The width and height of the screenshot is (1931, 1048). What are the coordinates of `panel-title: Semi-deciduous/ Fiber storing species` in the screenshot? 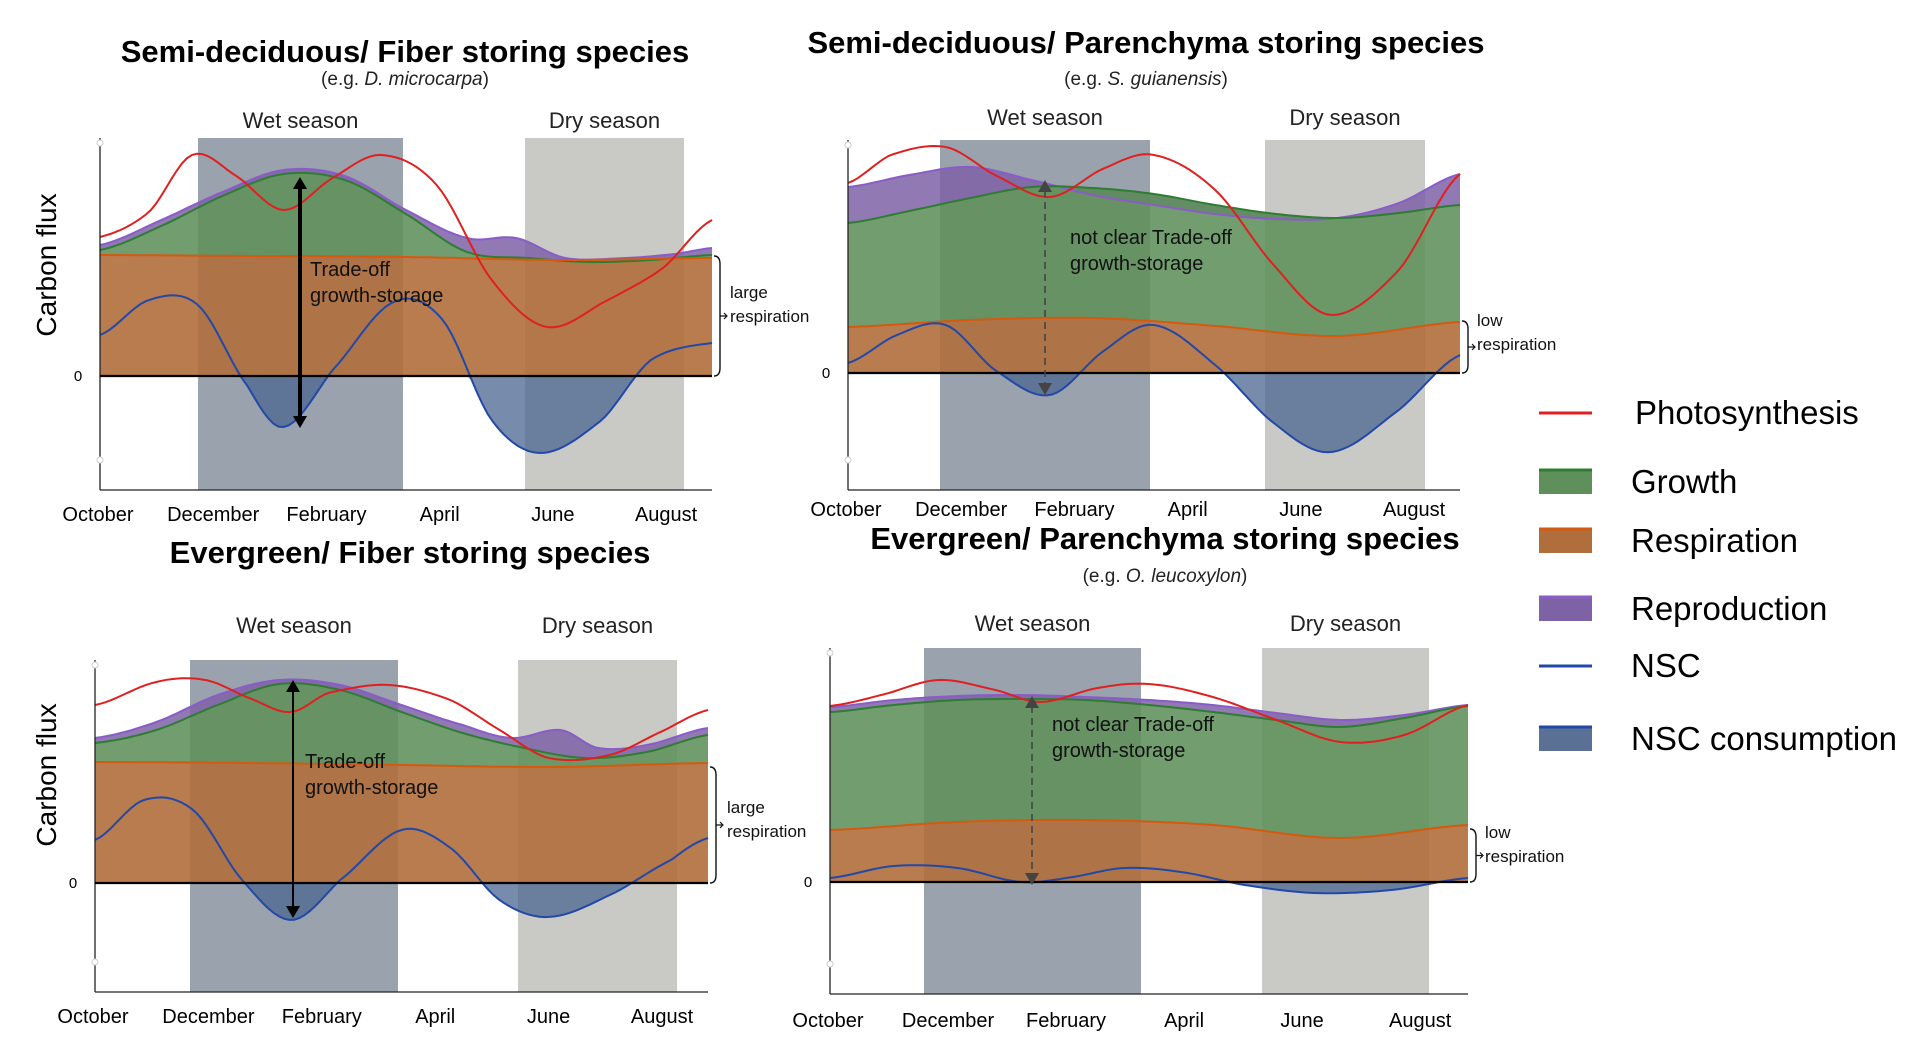 It's located at (405, 51).